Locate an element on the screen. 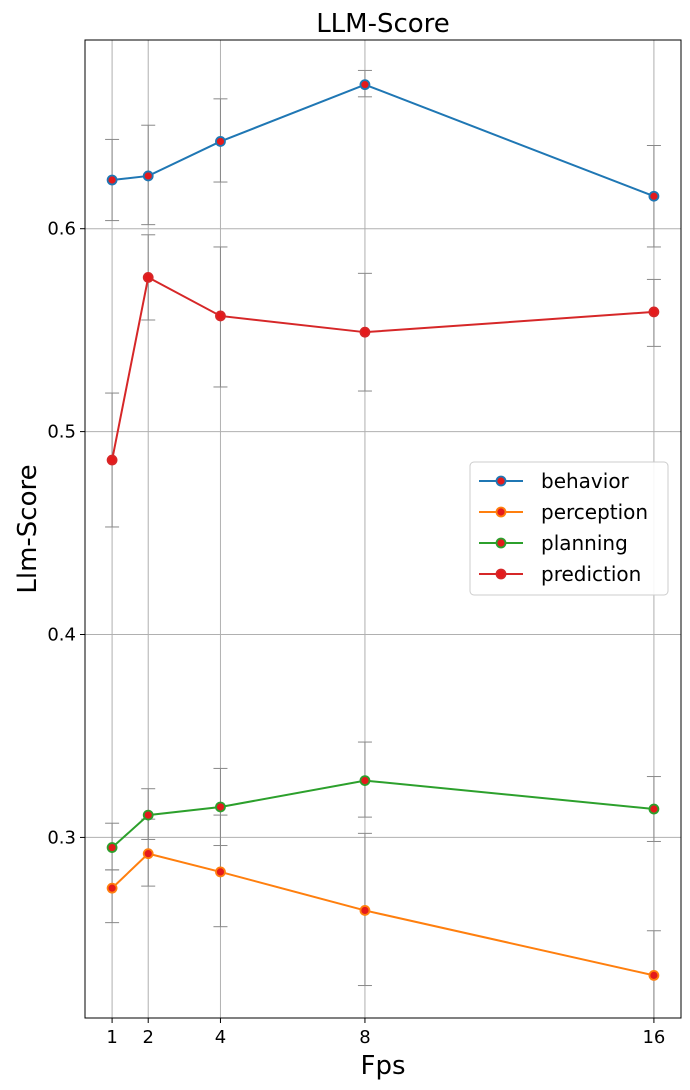  legend-marker-prediction is located at coordinates (501, 574).